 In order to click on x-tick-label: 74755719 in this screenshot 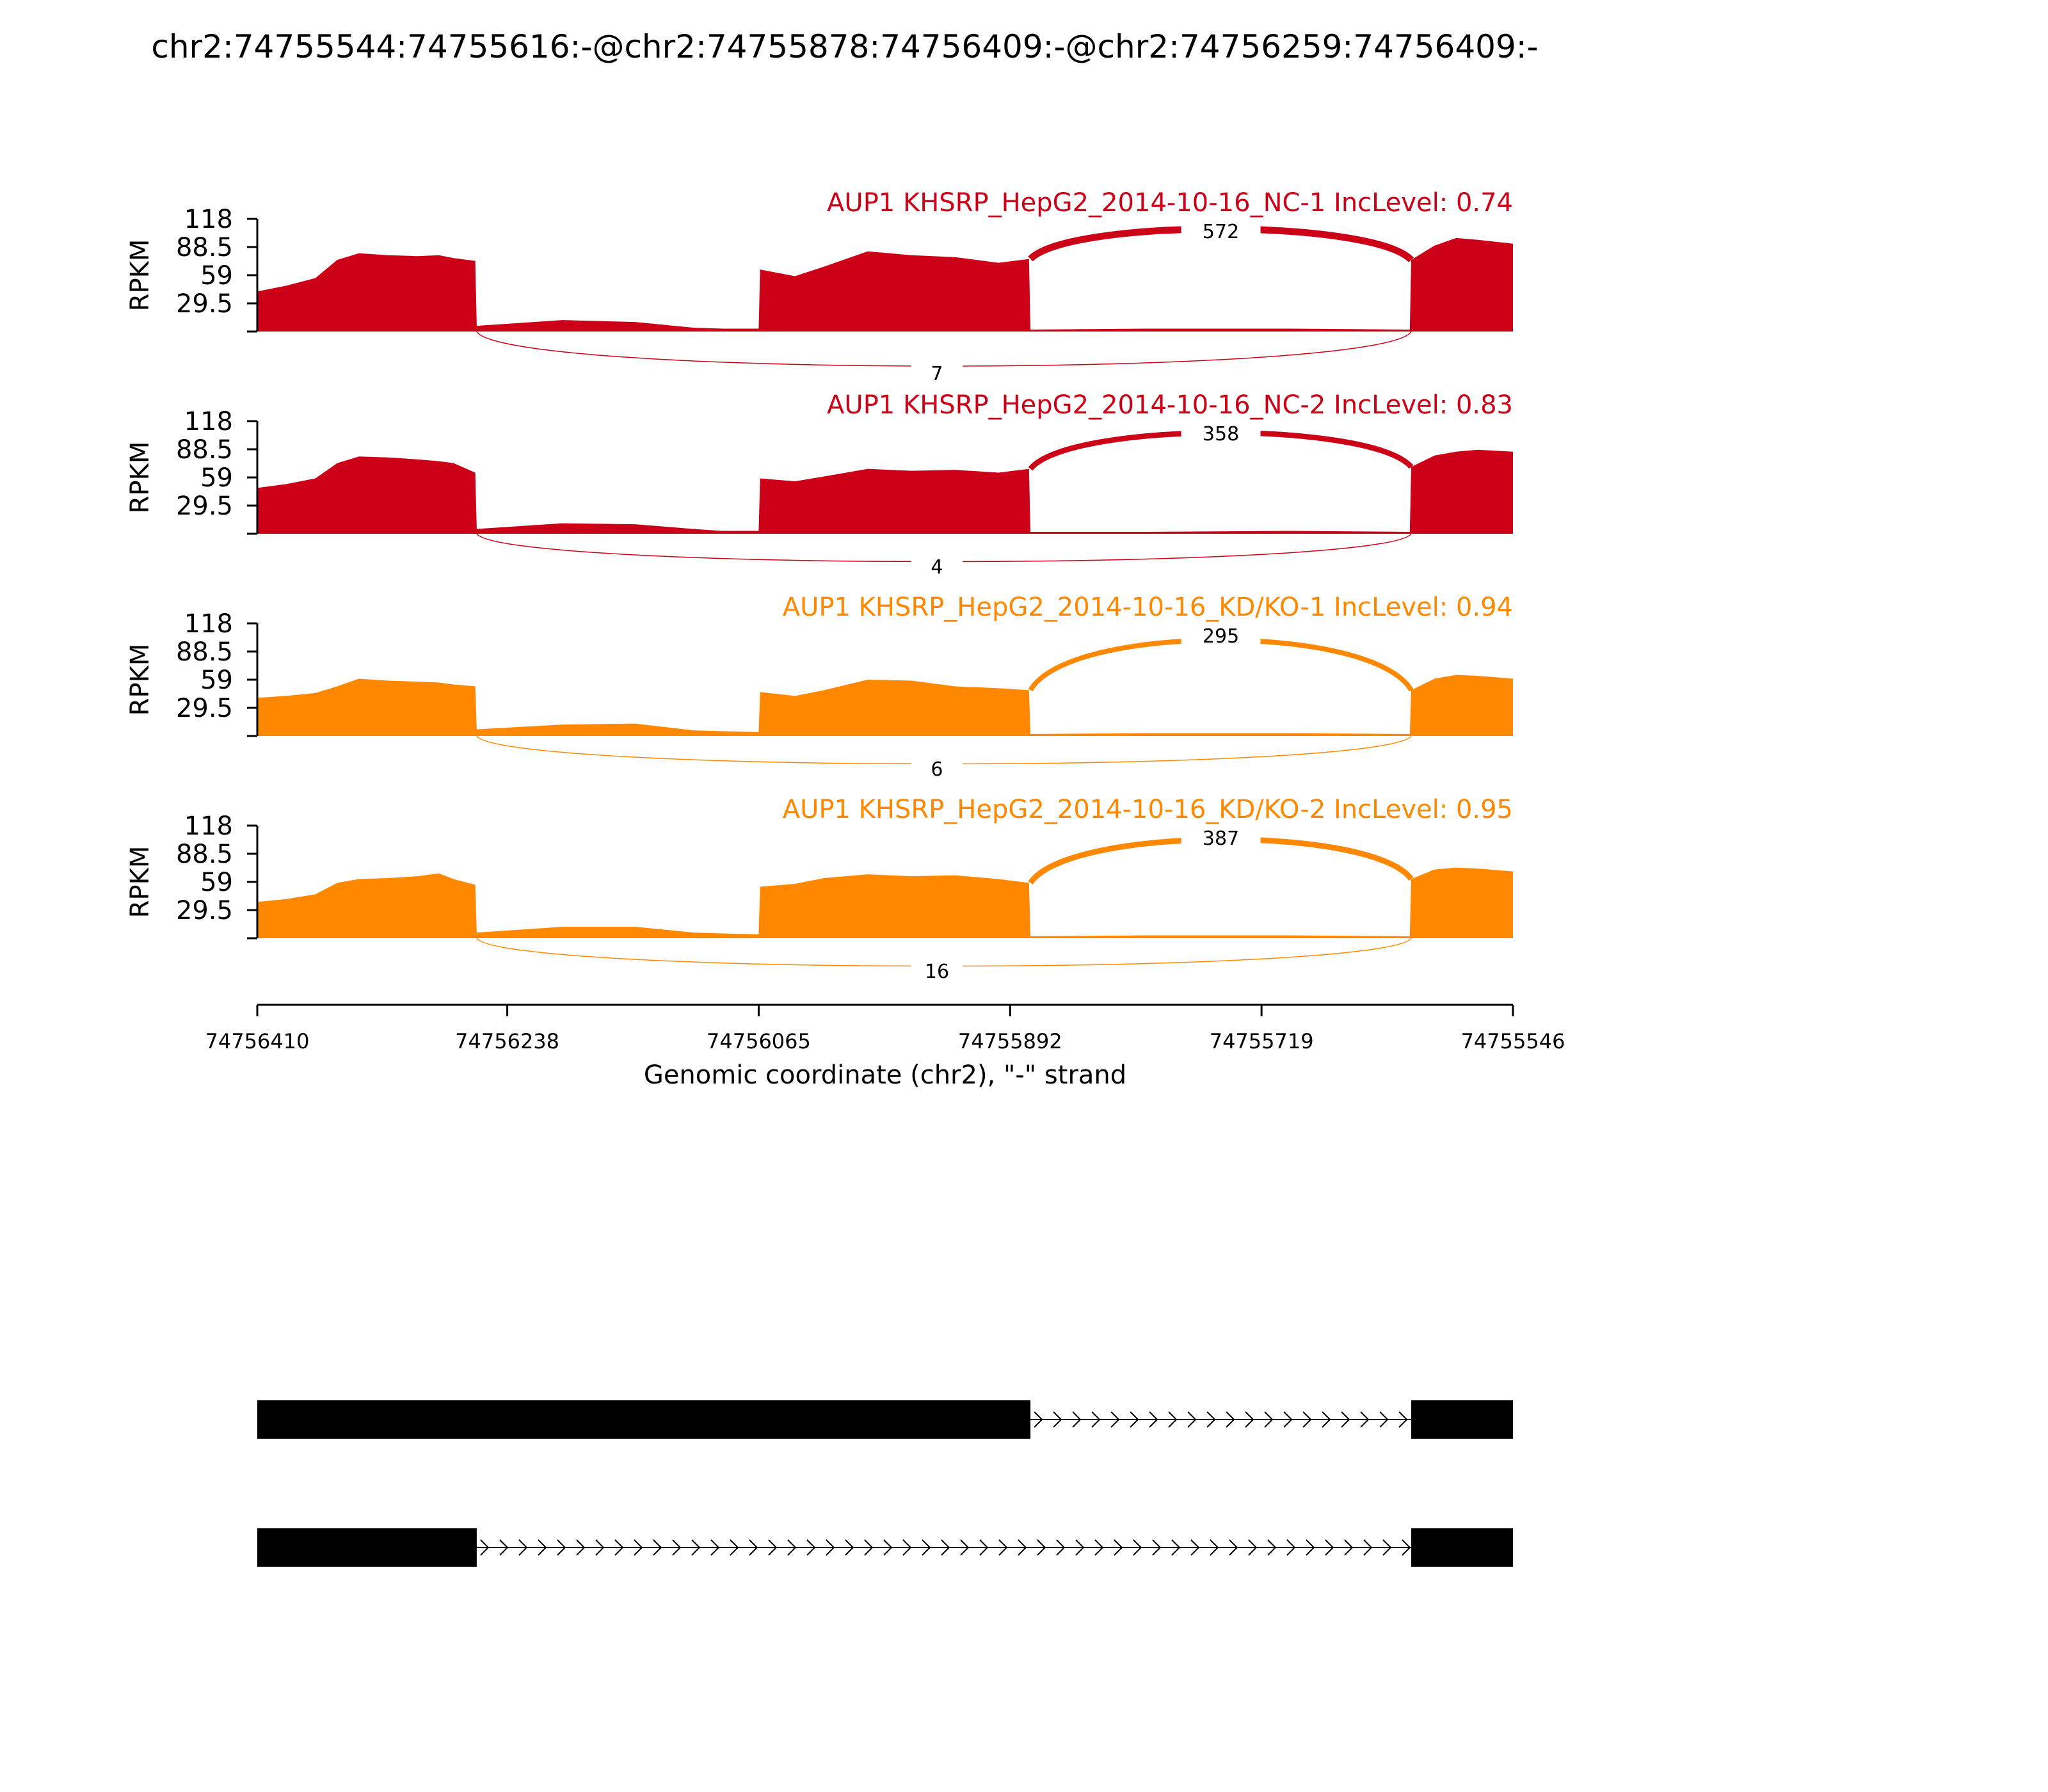, I will do `click(1262, 1041)`.